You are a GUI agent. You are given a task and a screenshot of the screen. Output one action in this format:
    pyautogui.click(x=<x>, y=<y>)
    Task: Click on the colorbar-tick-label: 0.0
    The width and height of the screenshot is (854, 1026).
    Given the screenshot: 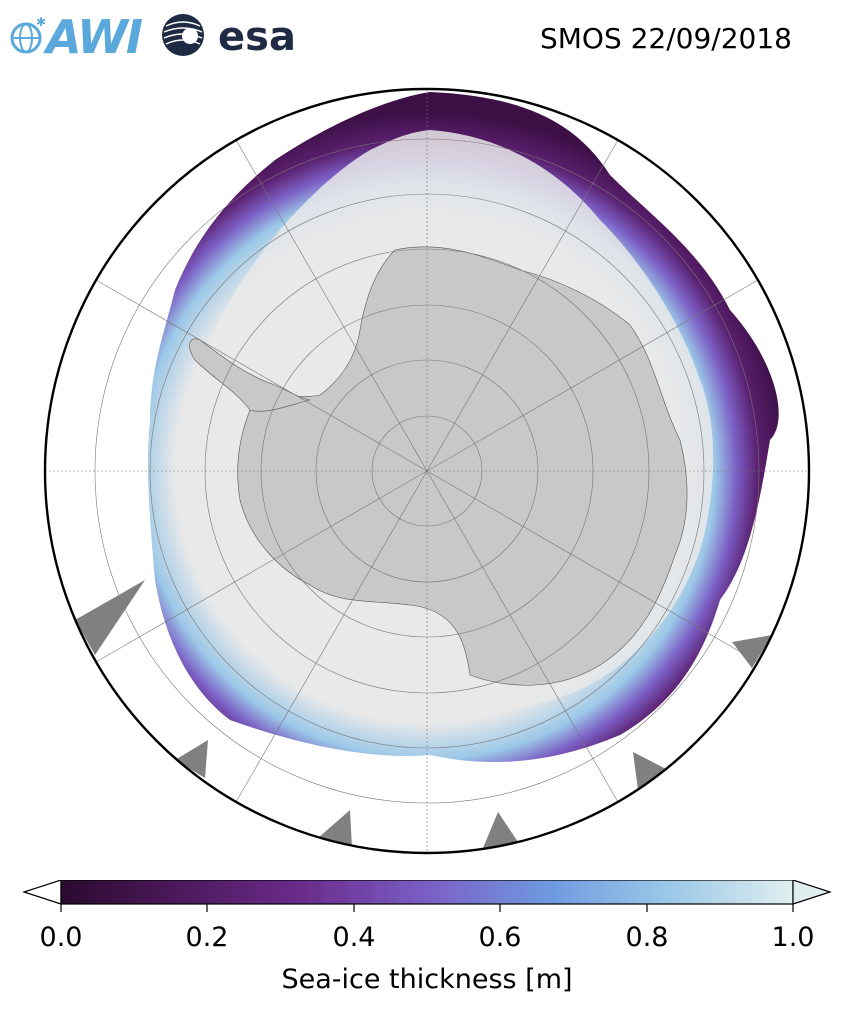 What is the action you would take?
    pyautogui.click(x=61, y=937)
    